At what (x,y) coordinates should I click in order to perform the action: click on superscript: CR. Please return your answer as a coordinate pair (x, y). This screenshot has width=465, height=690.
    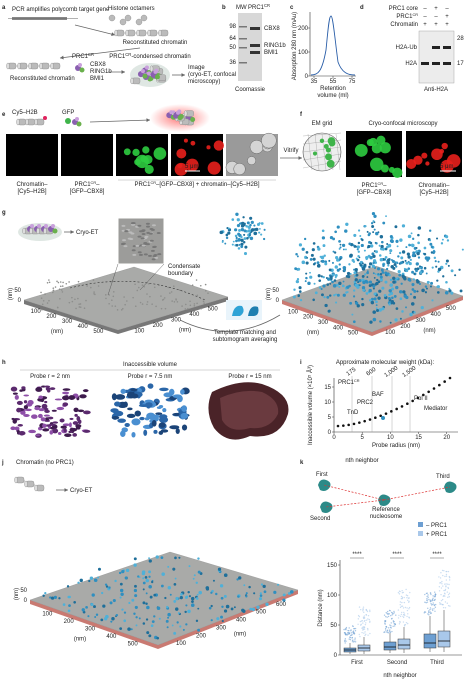
    Looking at the image, I should click on (128, 54).